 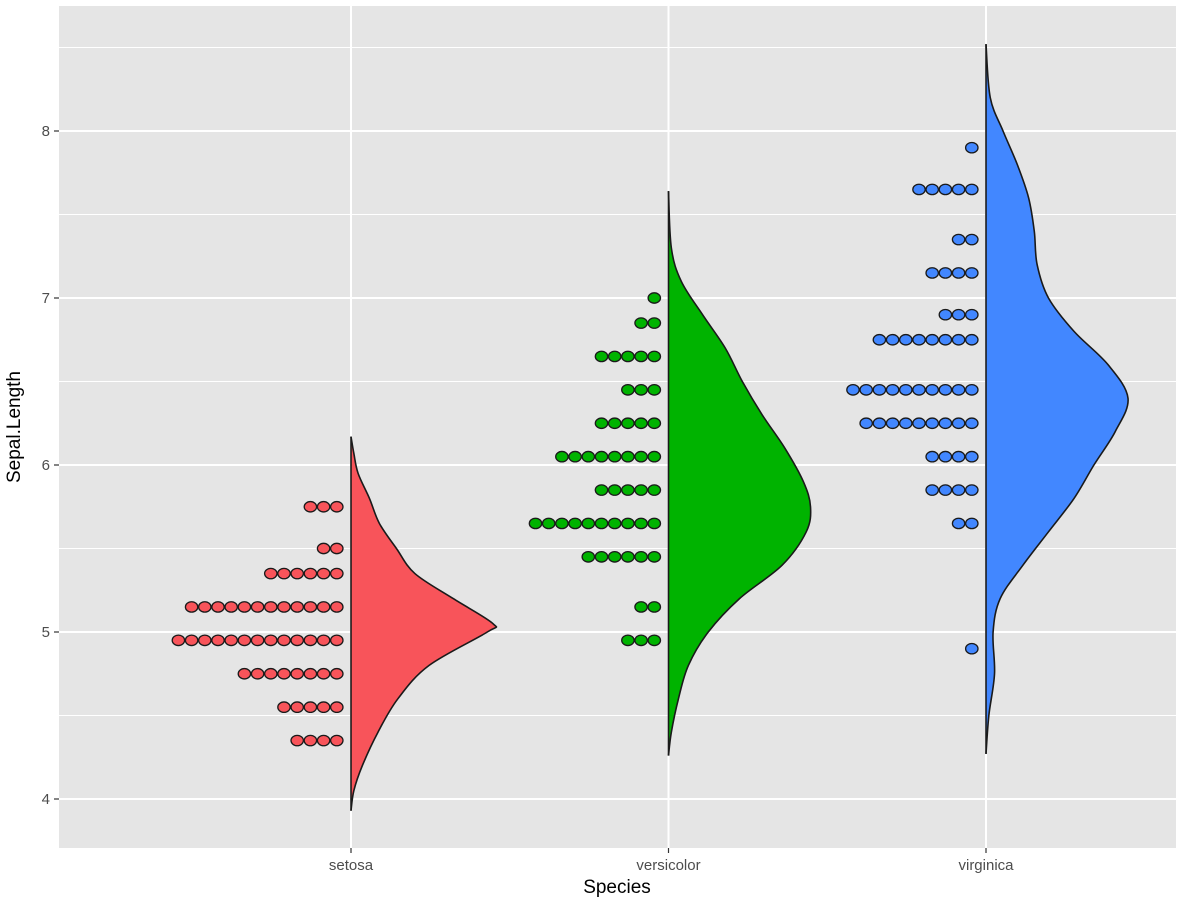 What do you see at coordinates (46, 465) in the screenshot?
I see `y-tick-label: 6` at bounding box center [46, 465].